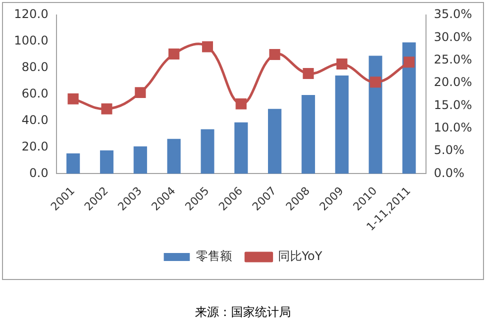 This screenshot has width=486, height=327. Describe the element at coordinates (35, 119) in the screenshot. I see `y-tick-label: 40.0` at that location.